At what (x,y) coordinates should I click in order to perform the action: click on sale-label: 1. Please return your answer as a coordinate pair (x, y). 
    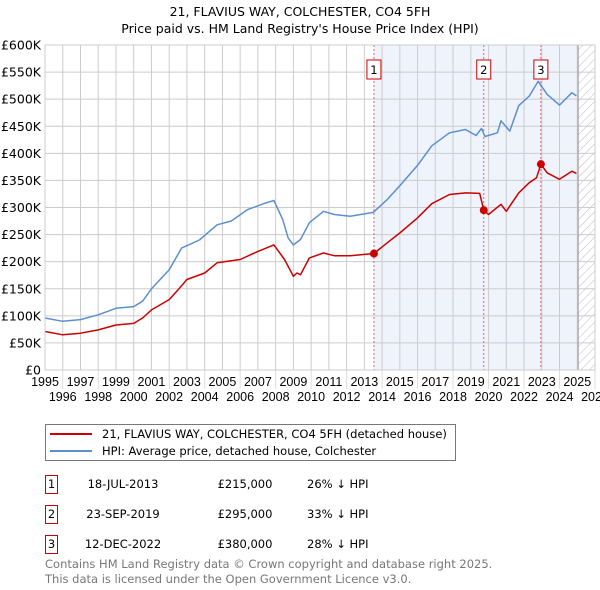
    Looking at the image, I should click on (373, 70).